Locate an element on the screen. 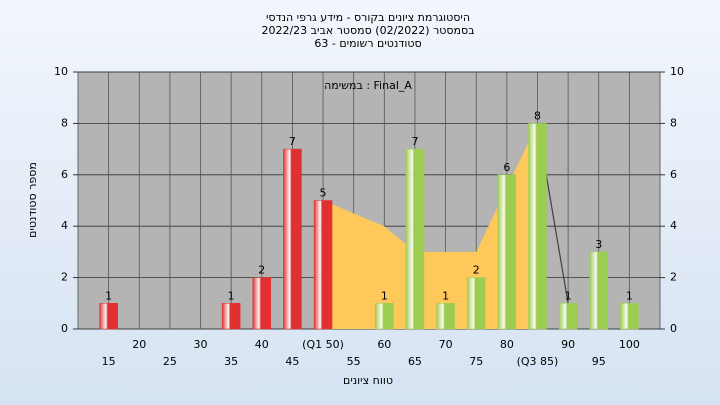  data-label: 6 is located at coordinates (506, 167).